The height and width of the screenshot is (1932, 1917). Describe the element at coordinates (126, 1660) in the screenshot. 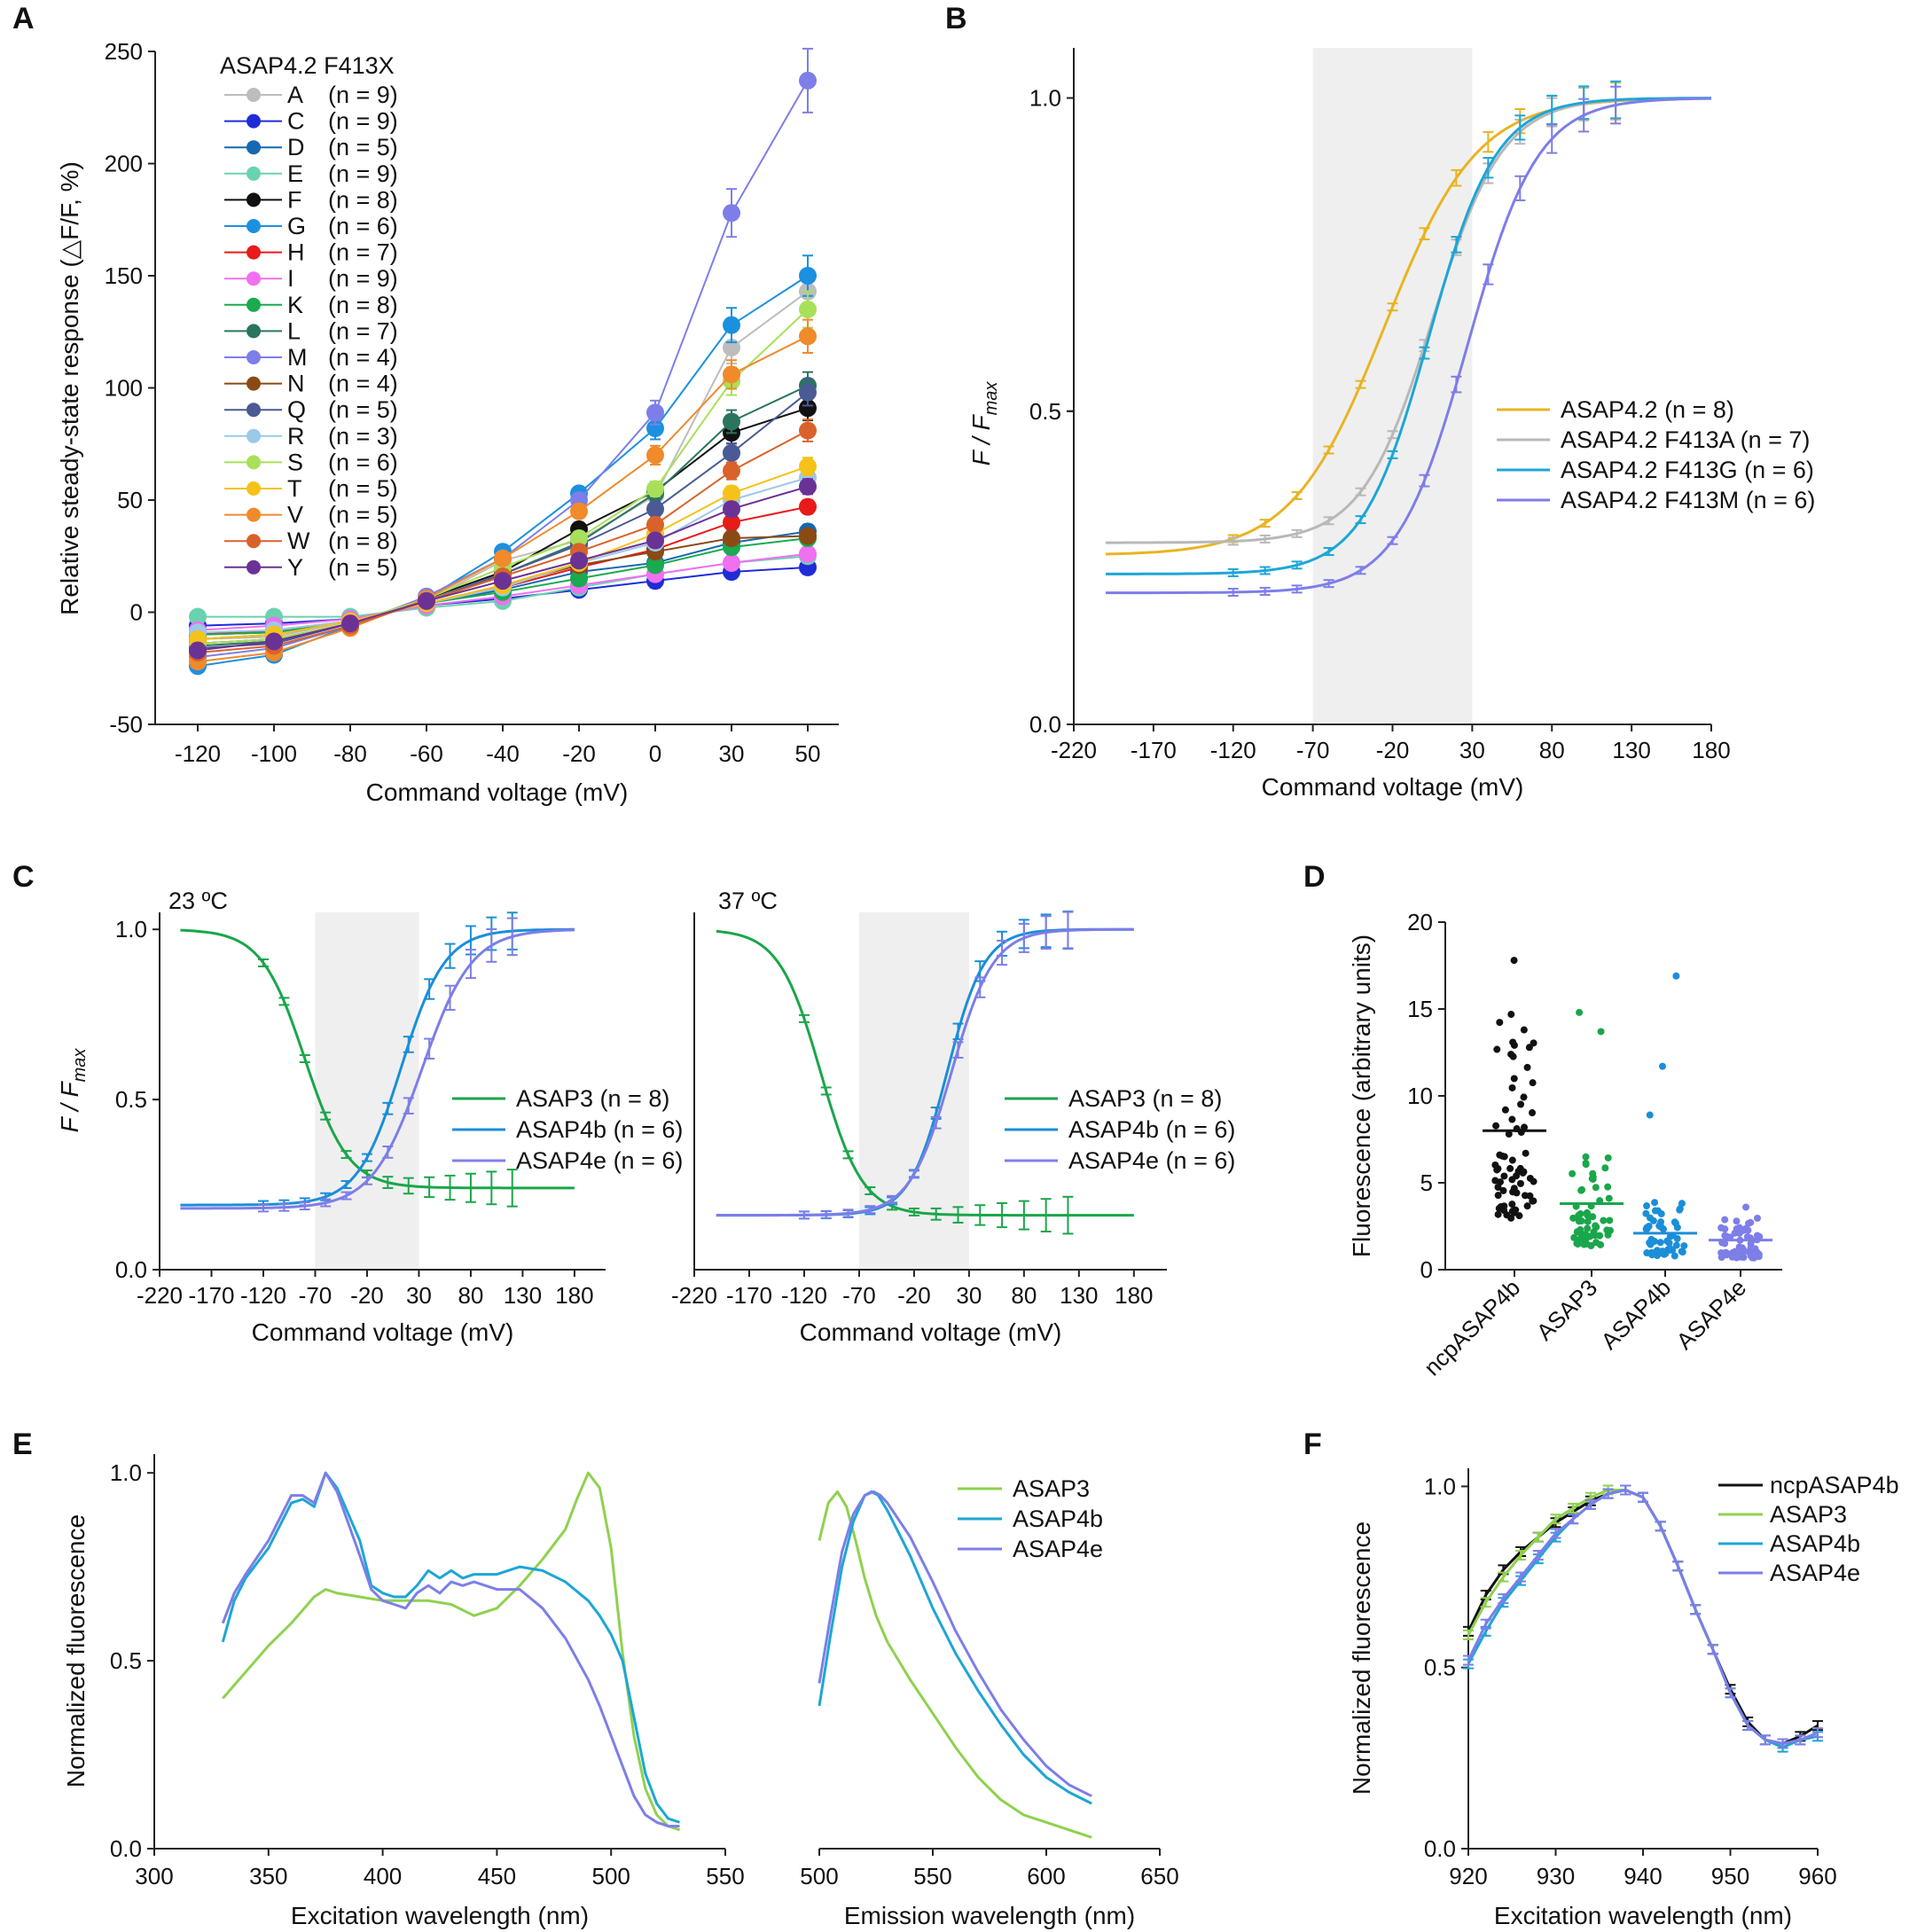

I see `y-tick-label: 0.5` at that location.